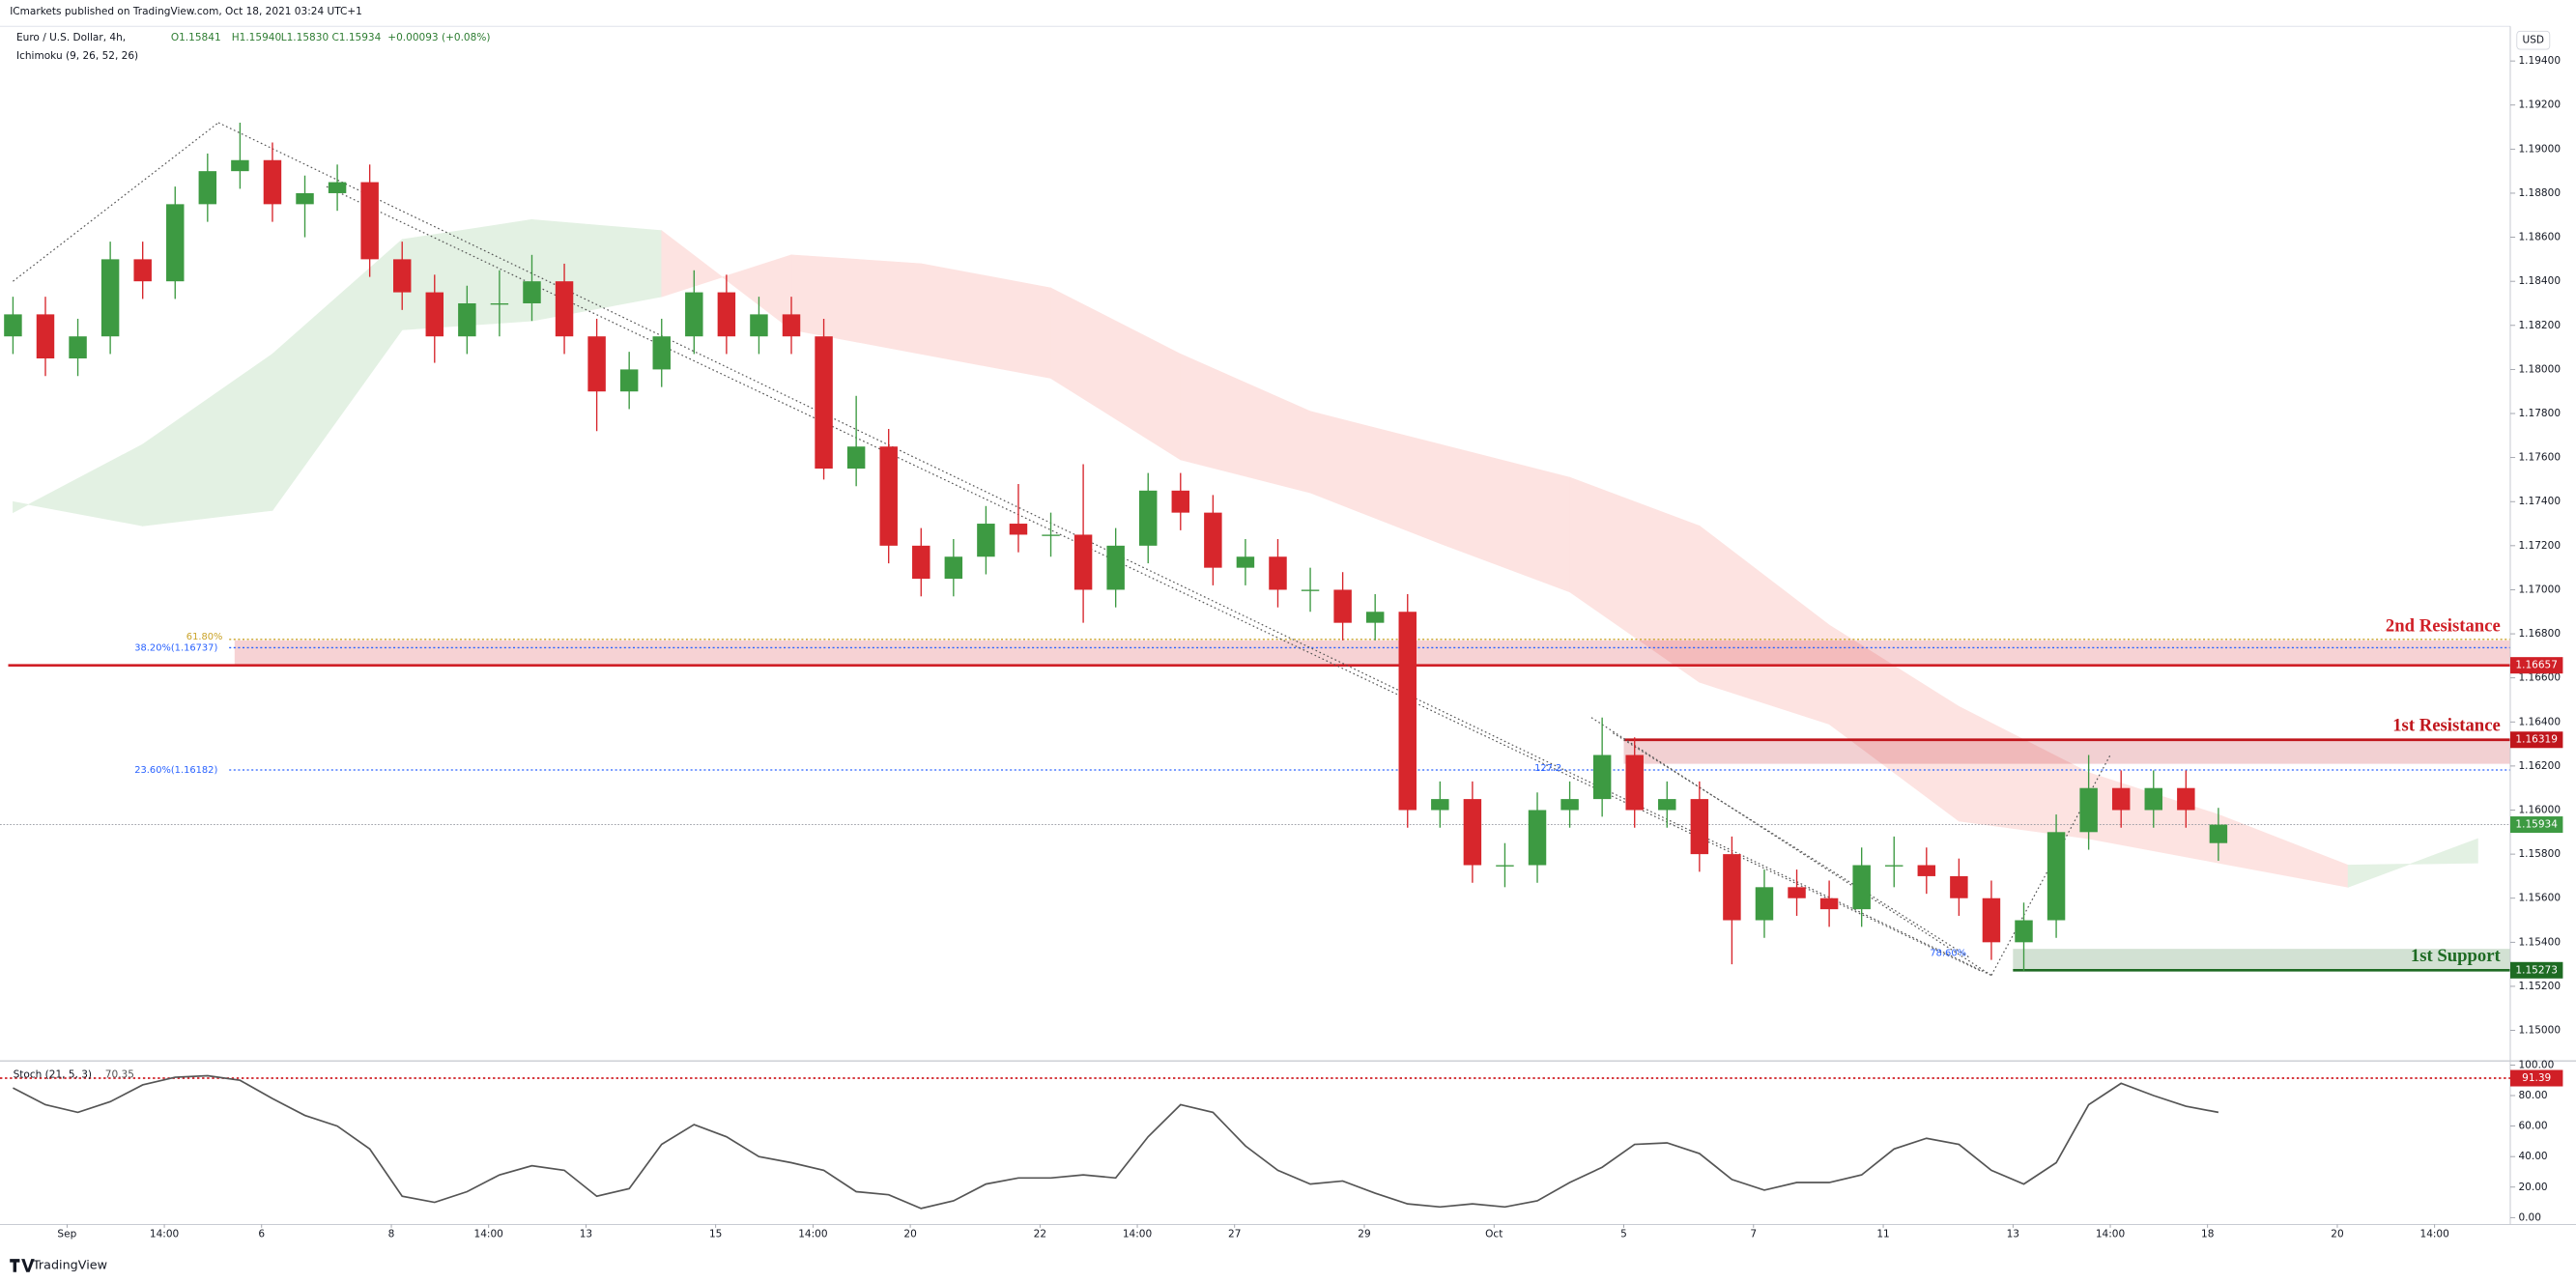  What do you see at coordinates (2537, 970) in the screenshot?
I see `level-price-label: 1.15273` at bounding box center [2537, 970].